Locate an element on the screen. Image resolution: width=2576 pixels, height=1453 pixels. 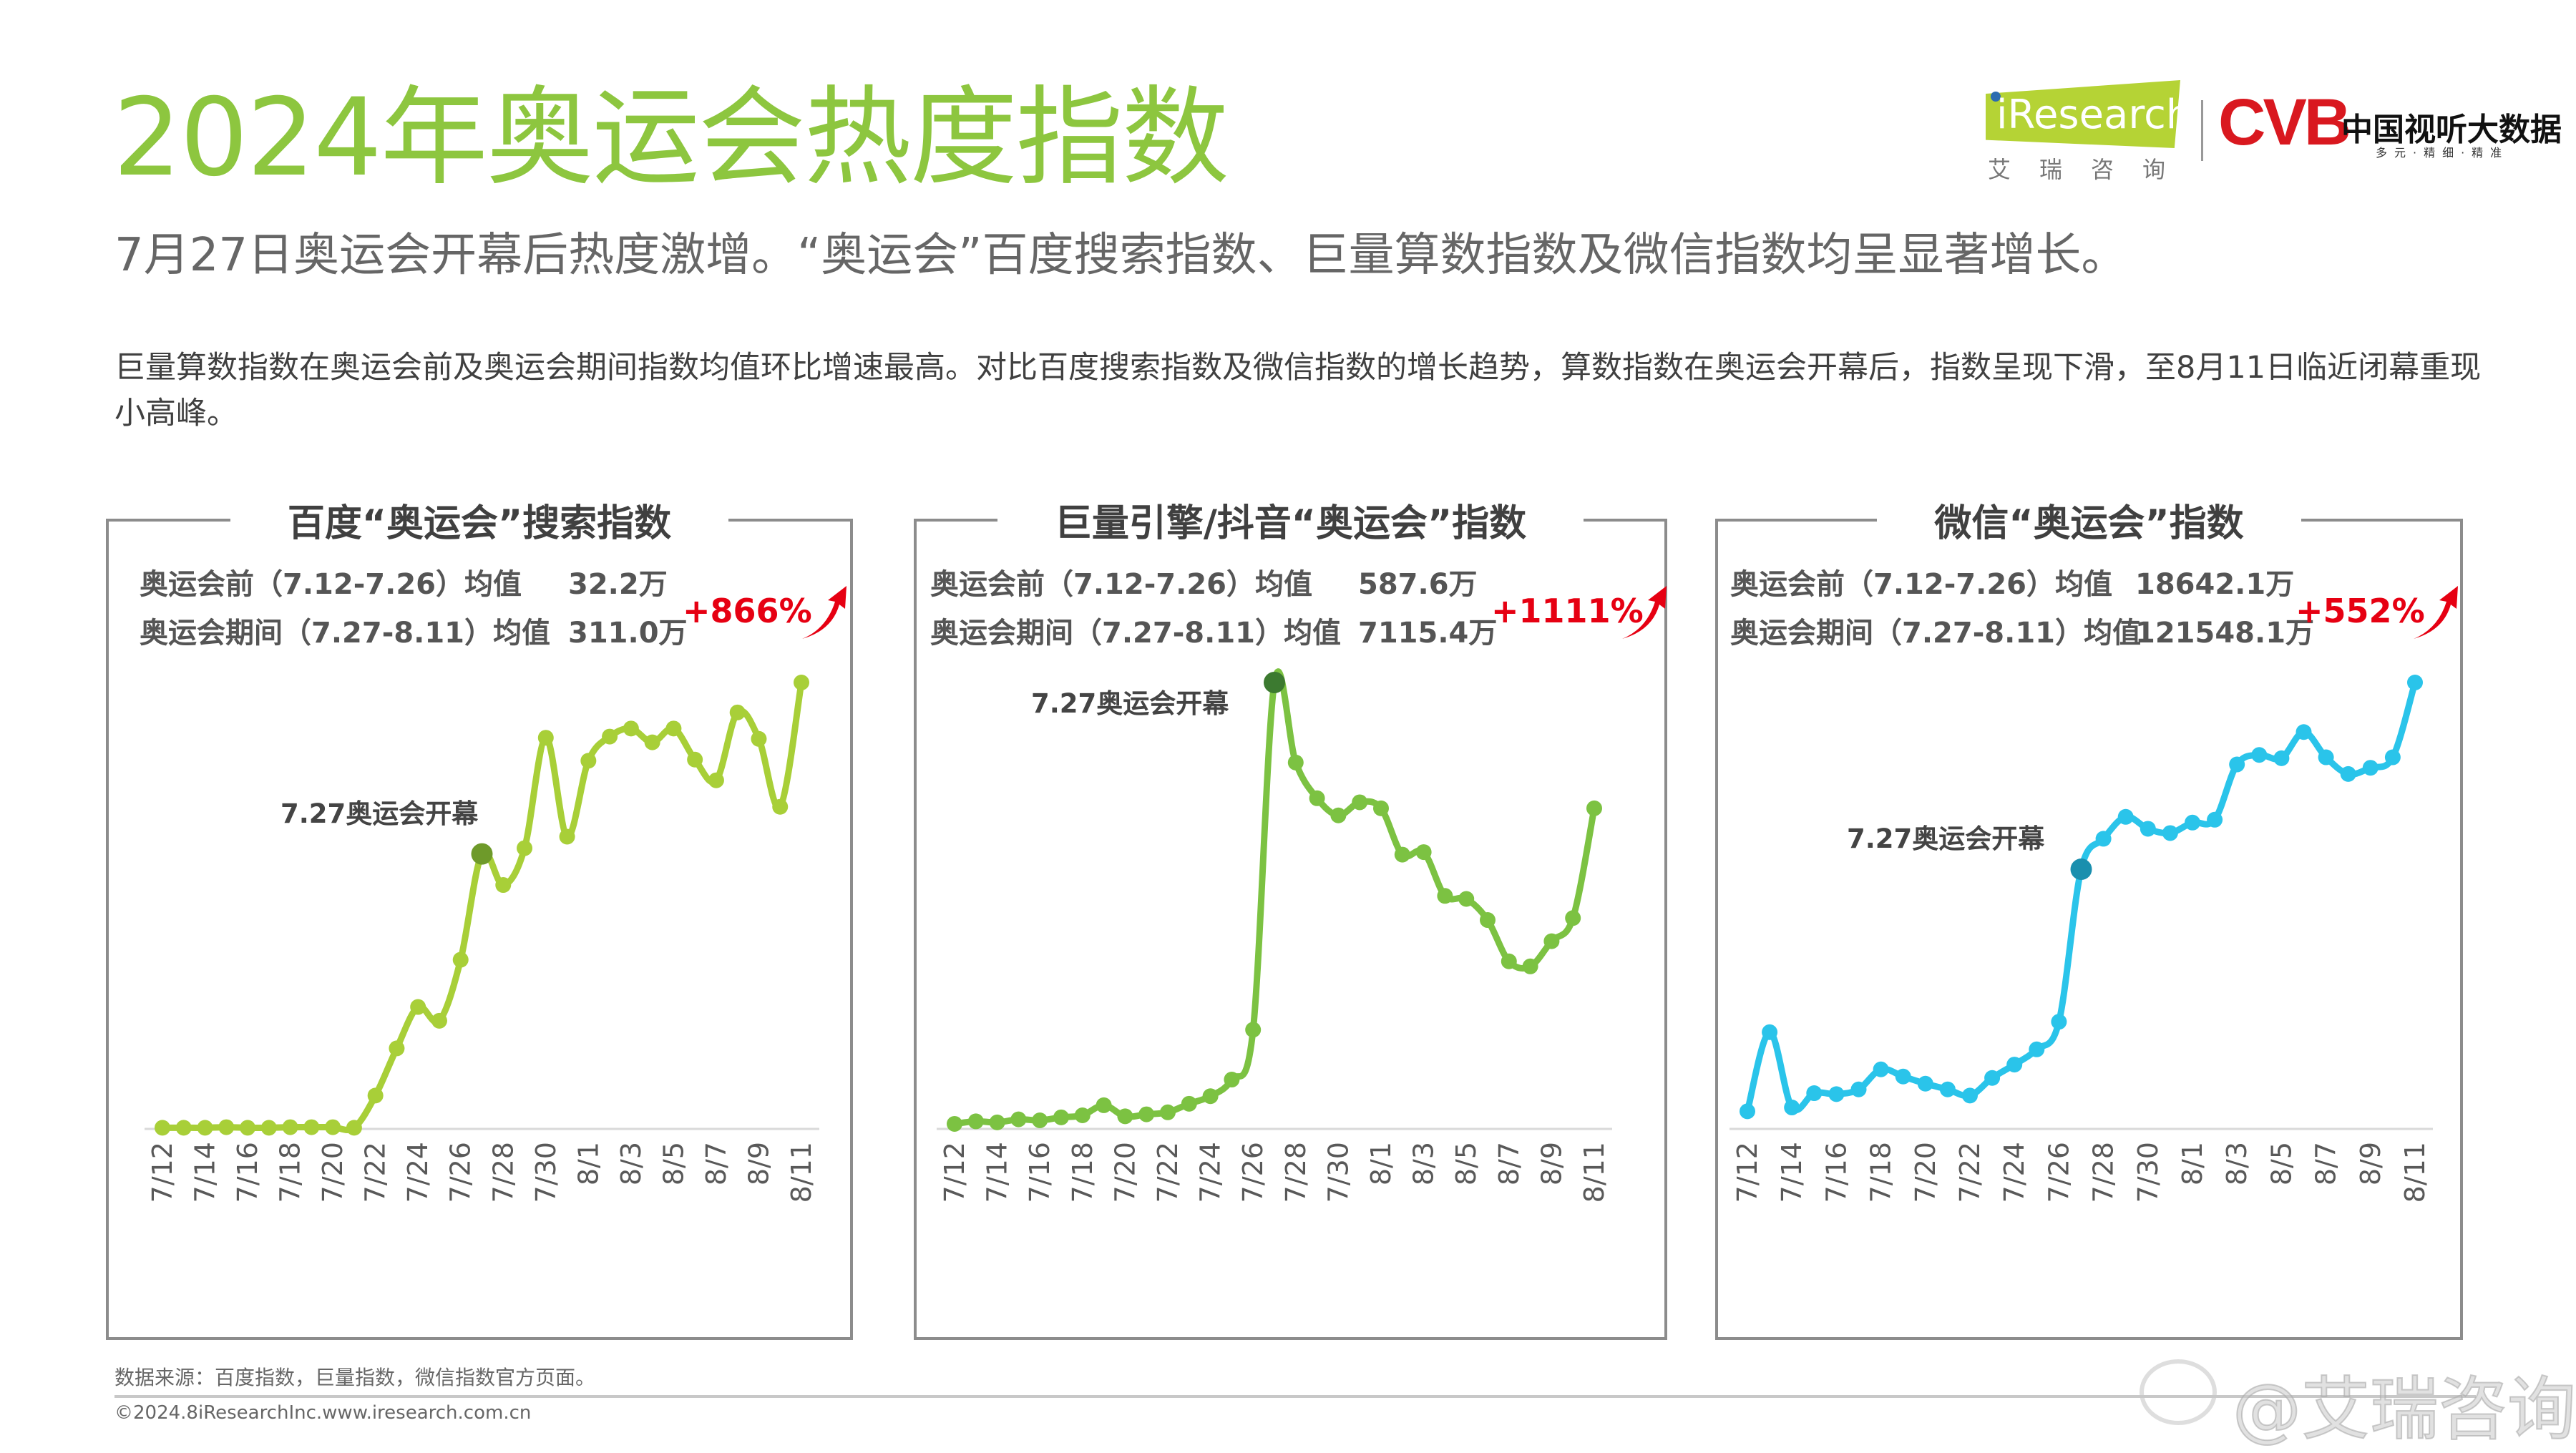
x-tick-label: 7/18 is located at coordinates (1082, 1173).